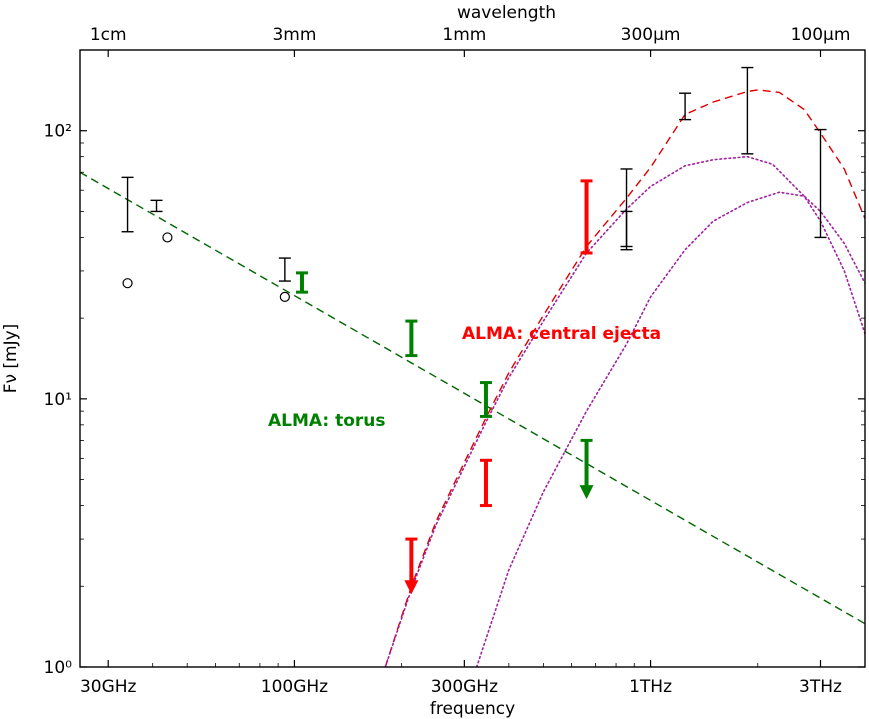  What do you see at coordinates (464, 377) in the screenshot?
I see `annotations: ALMA: central ejecta ALMA: torus` at bounding box center [464, 377].